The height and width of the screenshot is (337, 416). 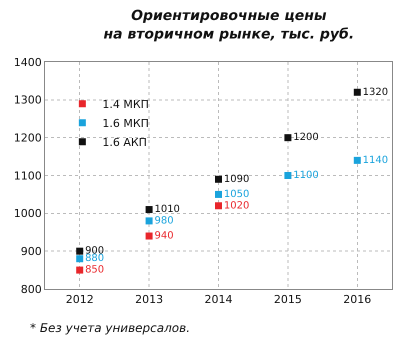 I want to click on y-tick-label: 800, so click(x=31, y=289).